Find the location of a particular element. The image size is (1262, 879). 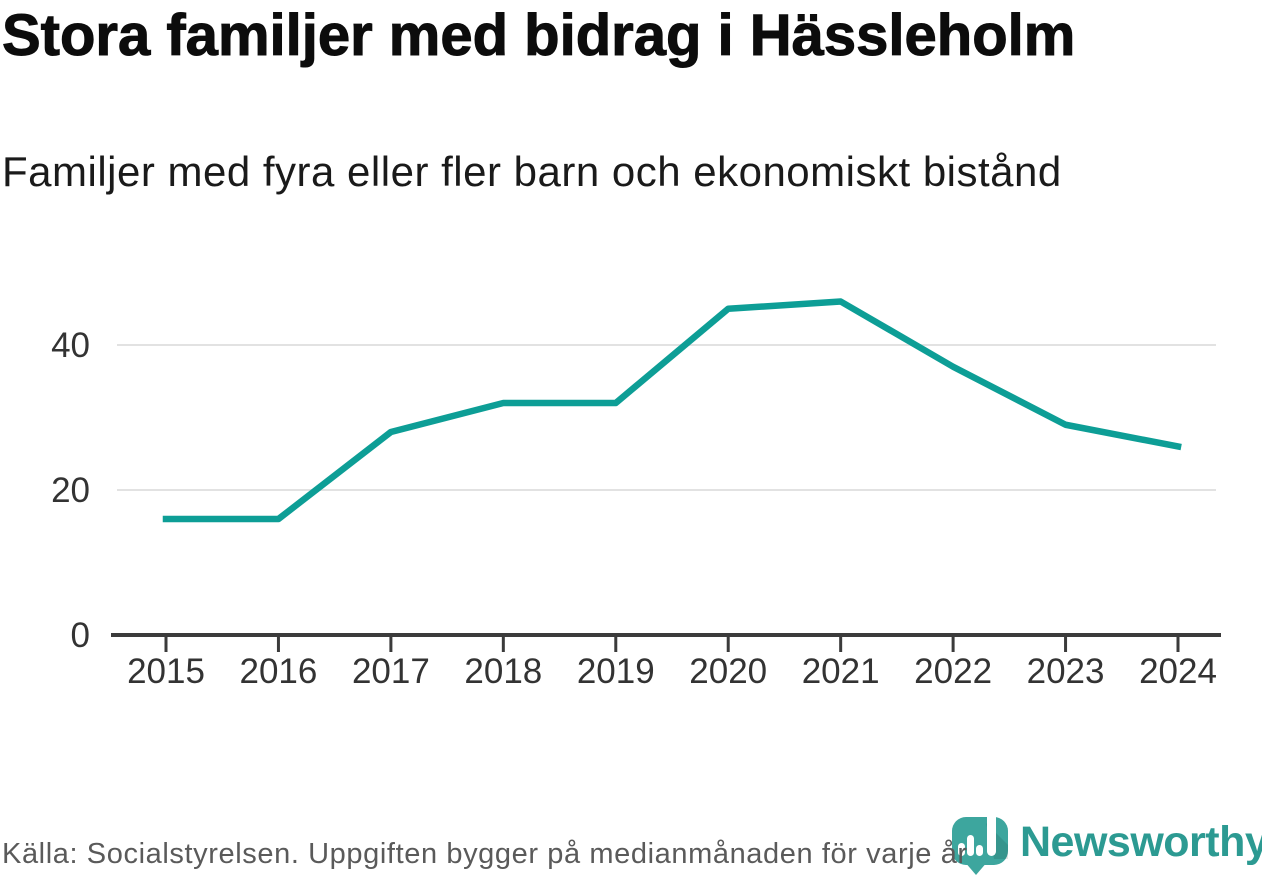

page-title: Stora familjer med bidrag i Hässleholm is located at coordinates (538, 36).